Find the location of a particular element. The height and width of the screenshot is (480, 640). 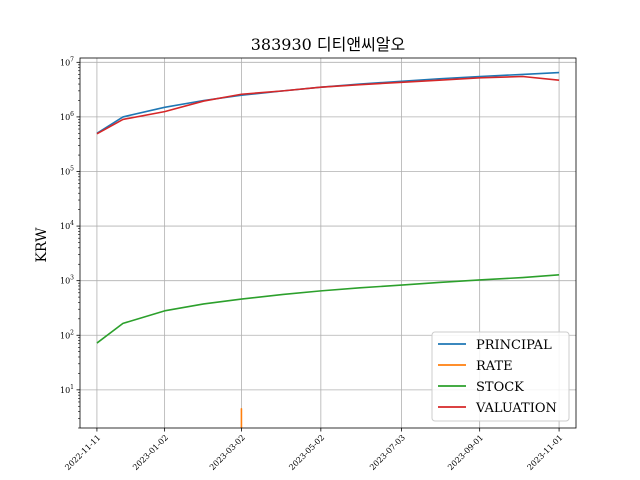

legend-label: STOCK is located at coordinates (500, 387).